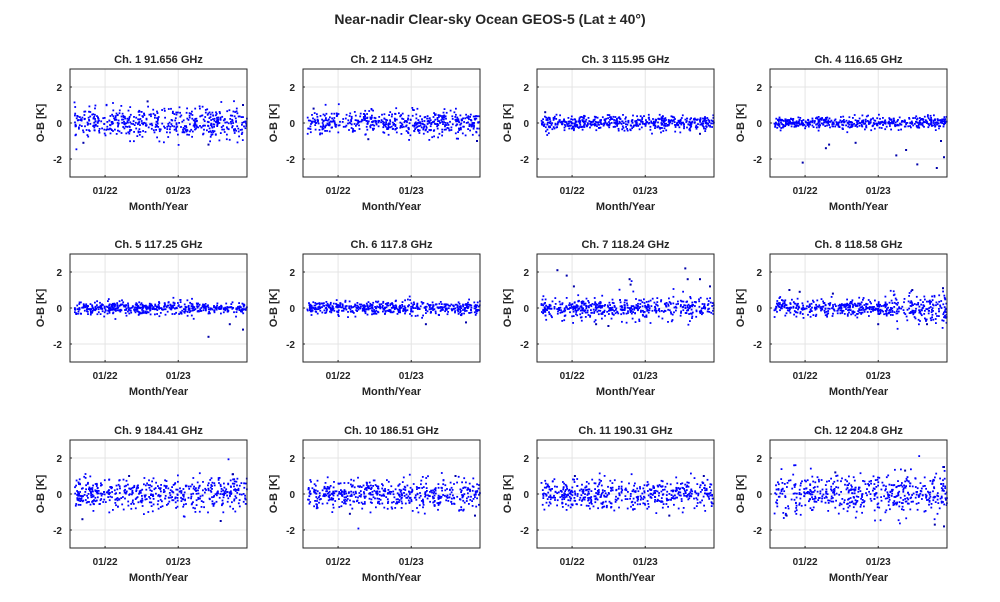 Image resolution: width=1000 pixels, height=602 pixels. Describe the element at coordinates (290, 160) in the screenshot. I see `y-tick-label: -2` at that location.